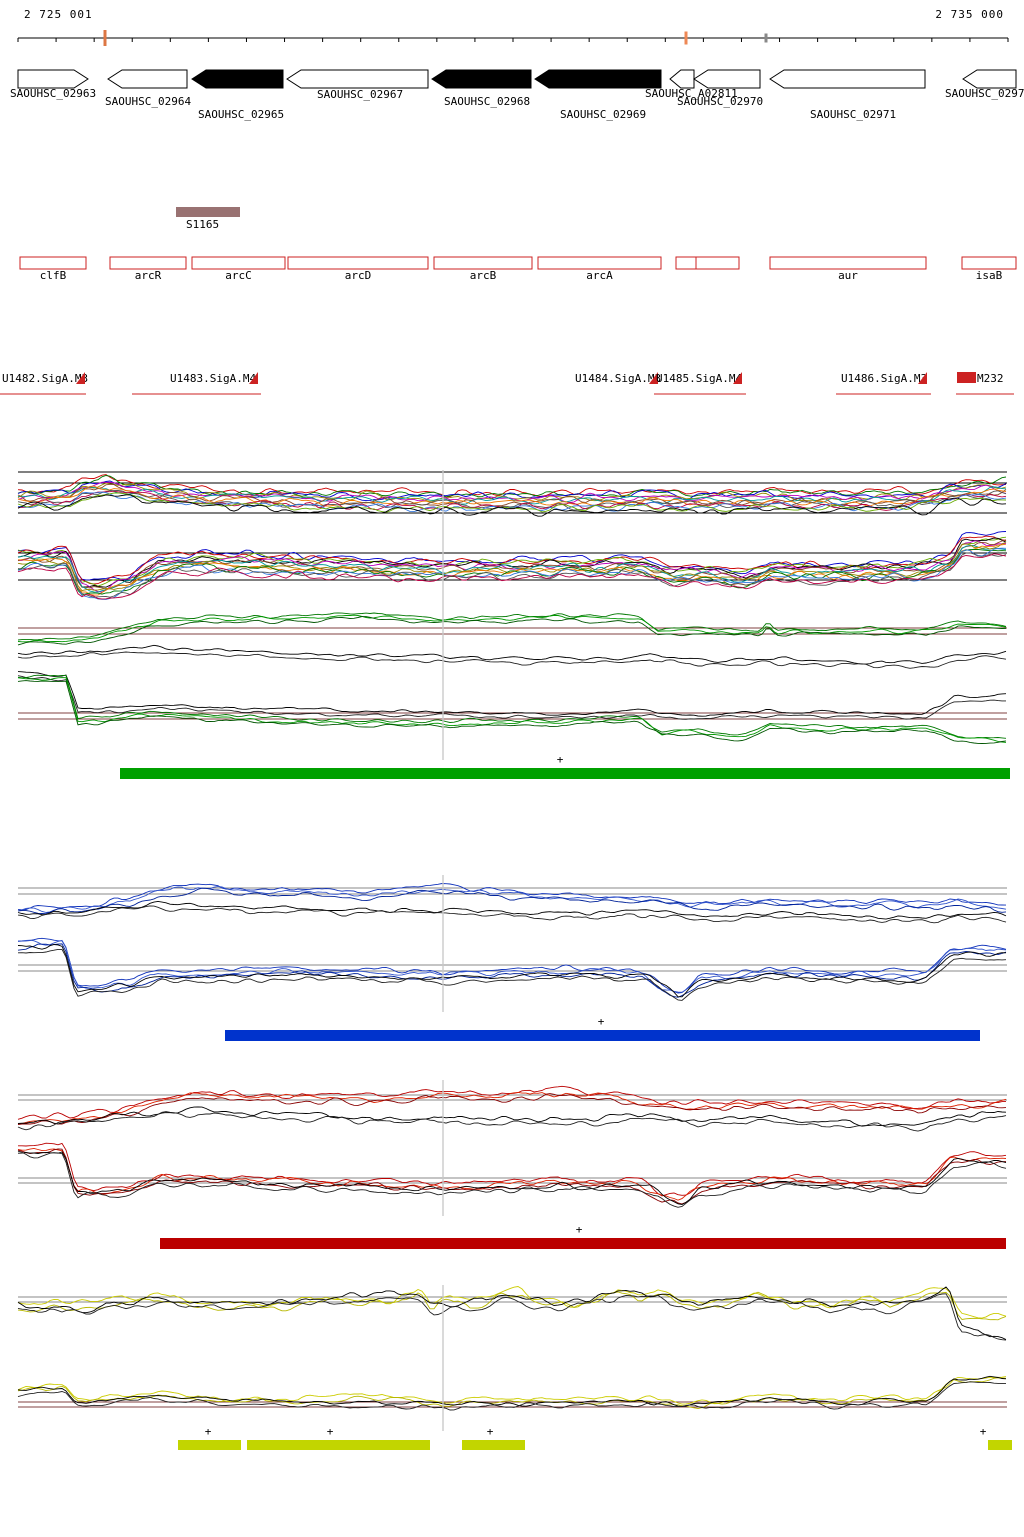 The image size is (1024, 1537). What do you see at coordinates (599, 263) in the screenshot?
I see `feature-box-arcA` at bounding box center [599, 263].